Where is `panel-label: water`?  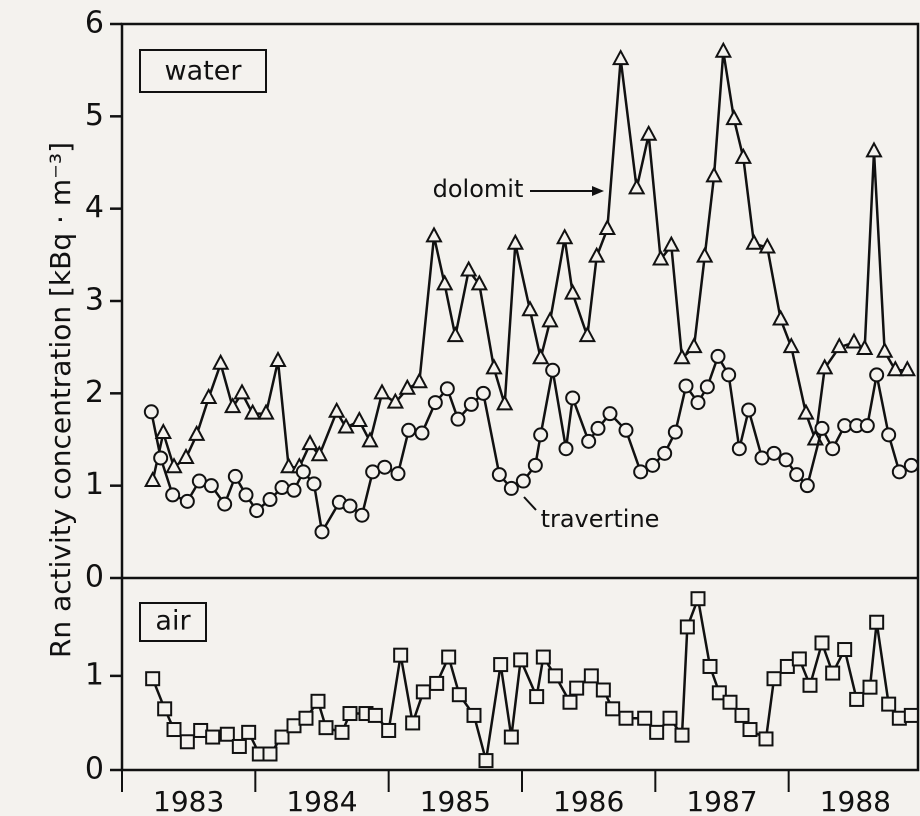
panel-label: water is located at coordinates (204, 71).